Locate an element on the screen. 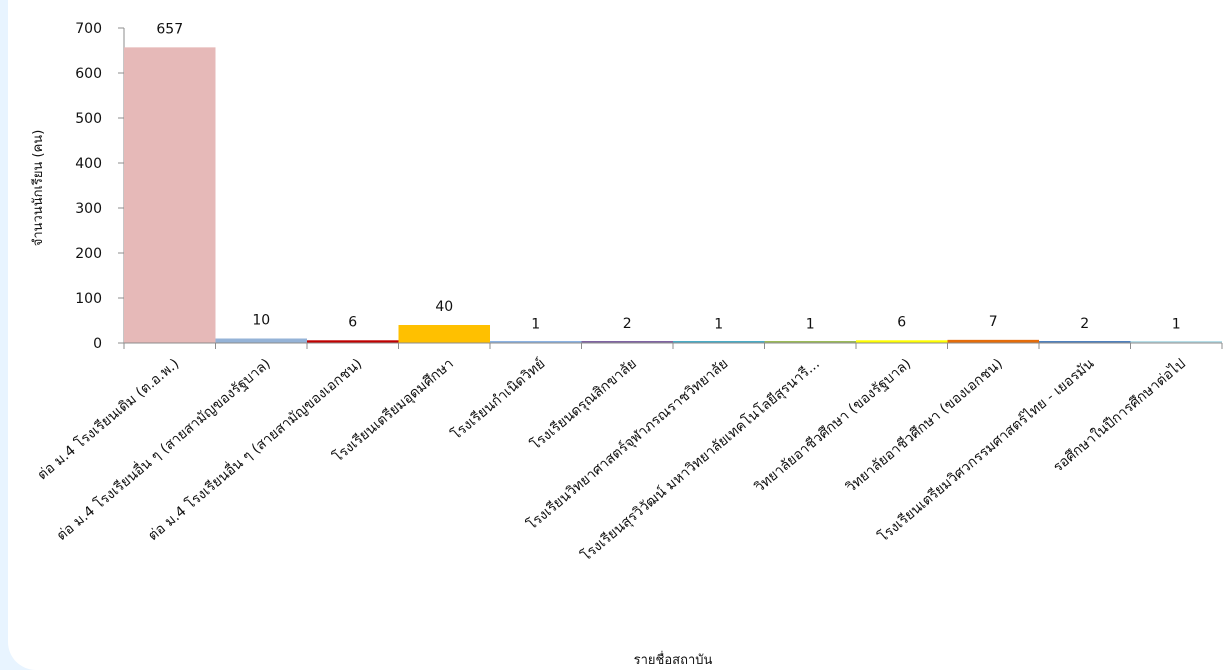  x-tick-label: โรงเรียนวิทยาศาสตร์จุฬาภรณราชวิทยาลัย is located at coordinates (627, 444).